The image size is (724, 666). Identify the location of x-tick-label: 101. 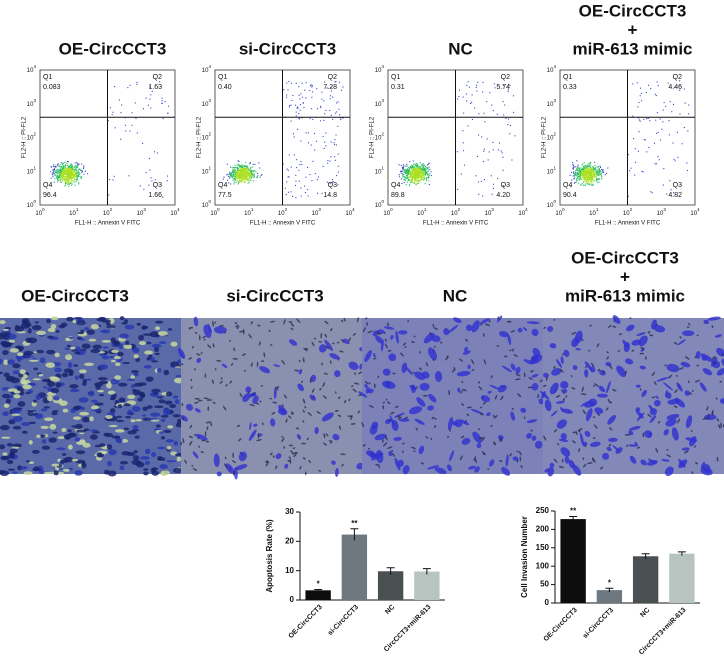
(422, 211).